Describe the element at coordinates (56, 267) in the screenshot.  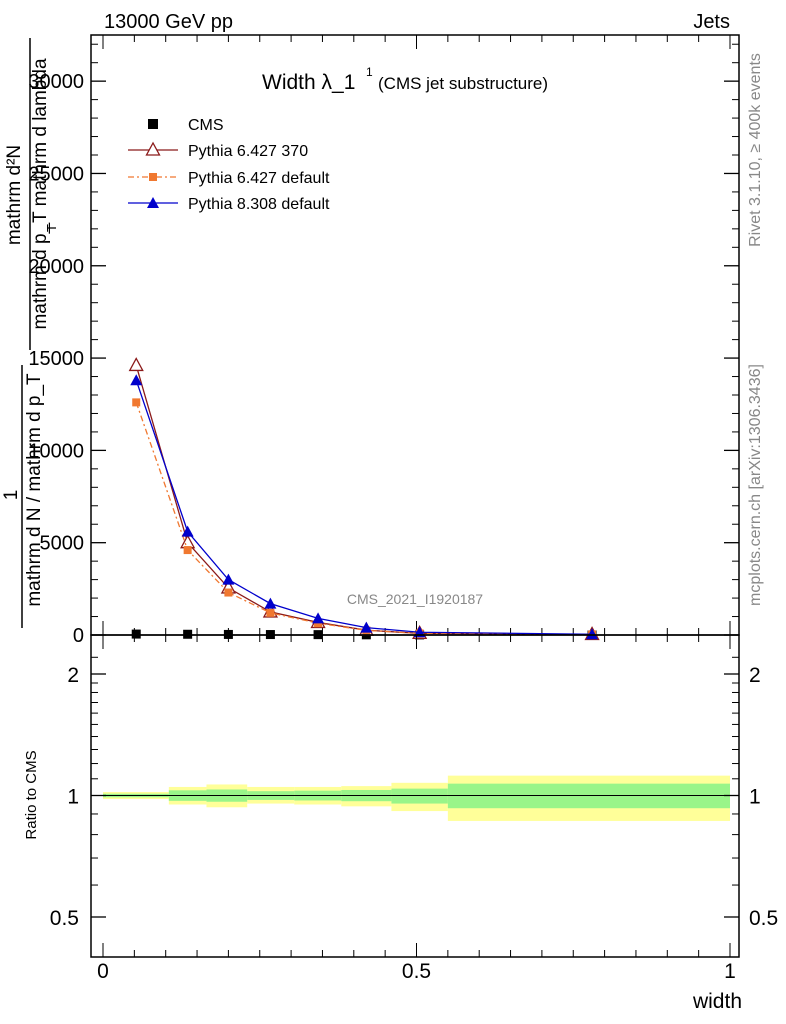
I see `y-tick-label: 20000` at that location.